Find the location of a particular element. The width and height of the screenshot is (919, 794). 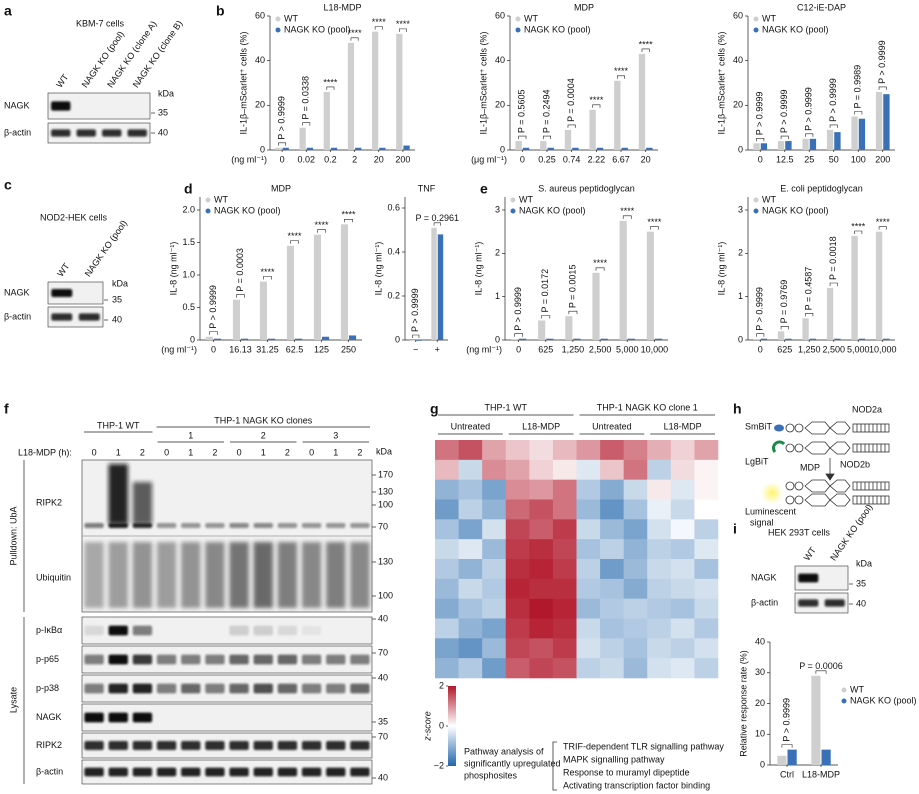

panel-letter: a is located at coordinates (8, 11).